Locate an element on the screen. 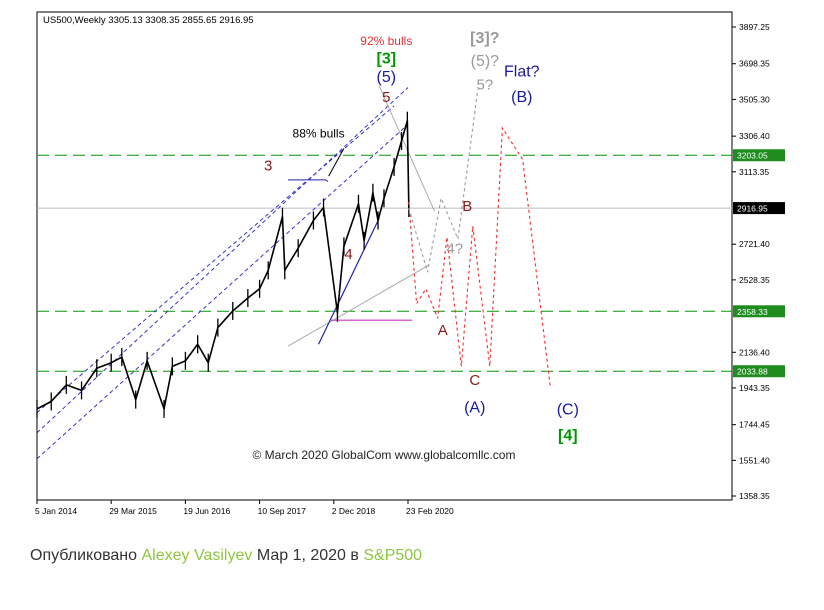 This screenshot has height=610, width=824. annotation-label: 4? is located at coordinates (454, 249).